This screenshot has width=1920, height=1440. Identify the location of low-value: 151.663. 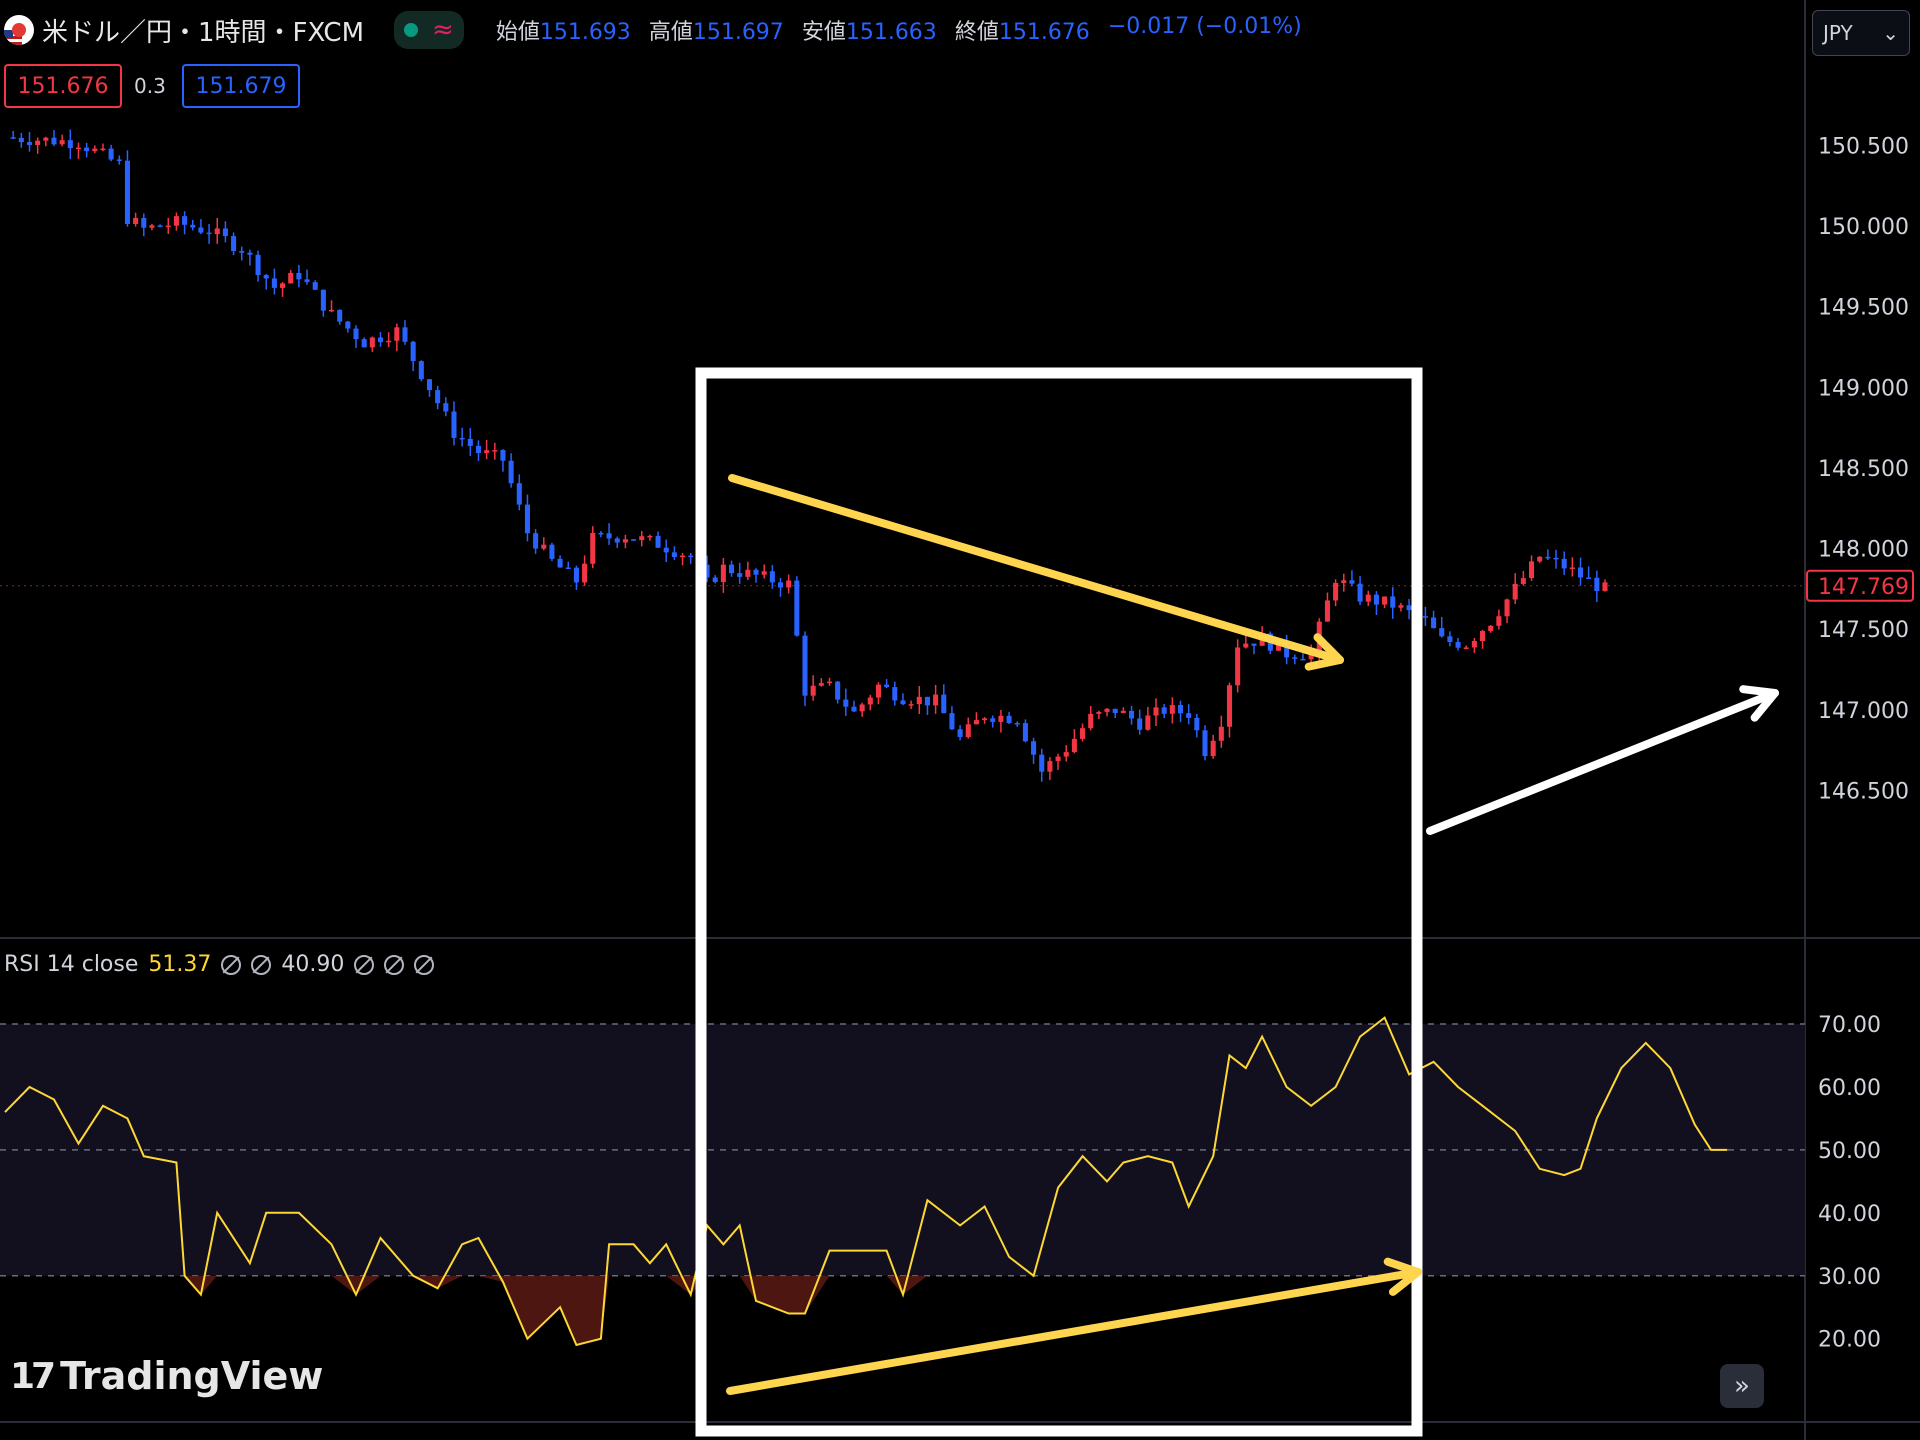
(891, 32).